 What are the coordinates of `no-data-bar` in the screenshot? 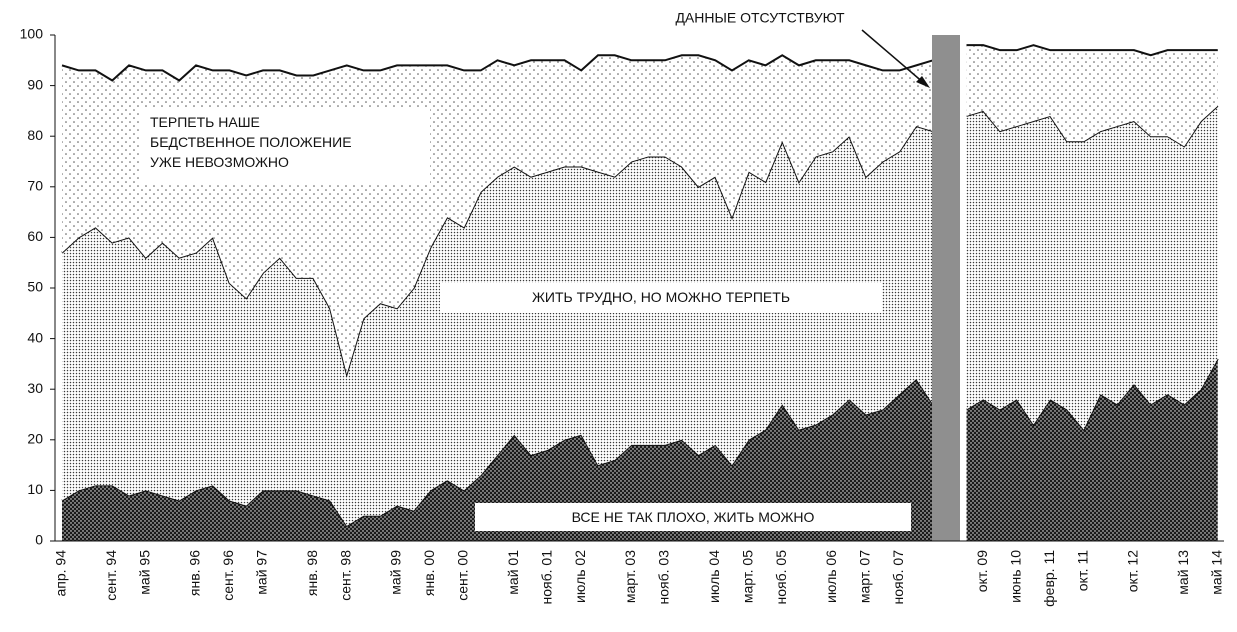 It's located at (946, 288).